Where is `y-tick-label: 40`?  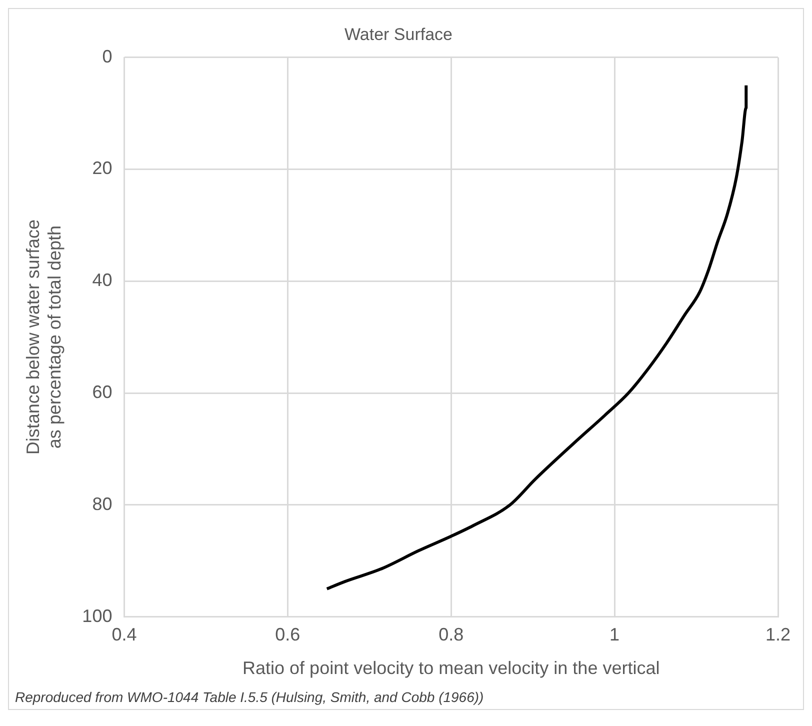
y-tick-label: 40 is located at coordinates (102, 280).